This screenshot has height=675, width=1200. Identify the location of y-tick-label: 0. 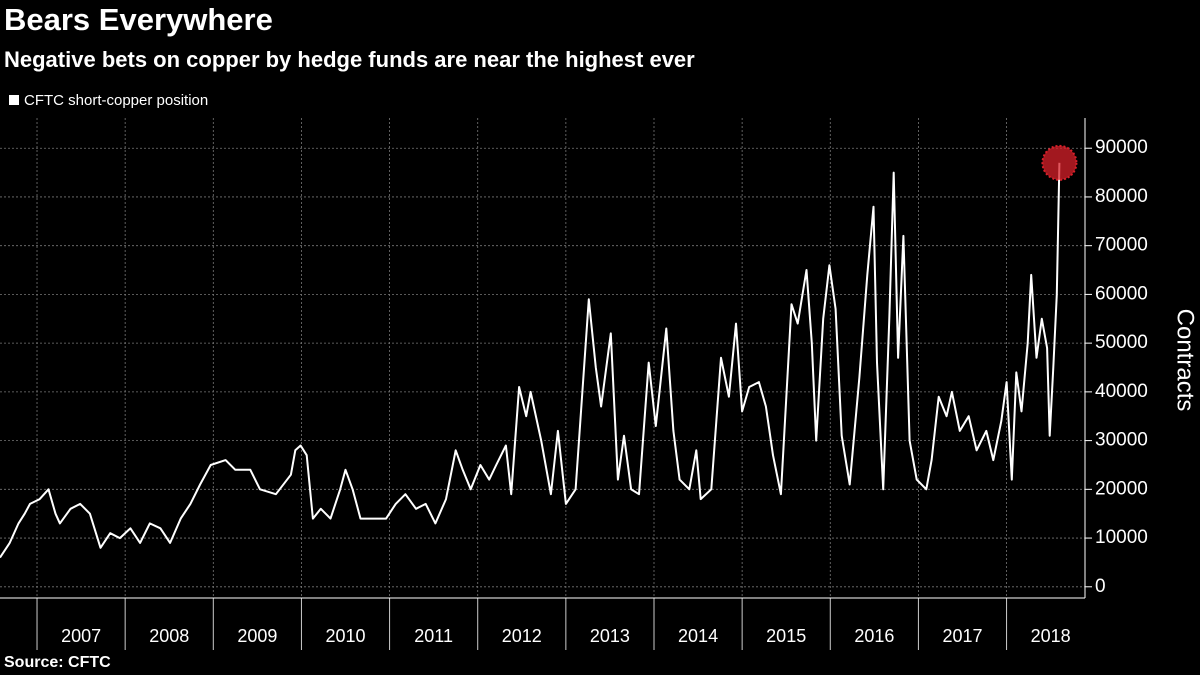
(1100, 586).